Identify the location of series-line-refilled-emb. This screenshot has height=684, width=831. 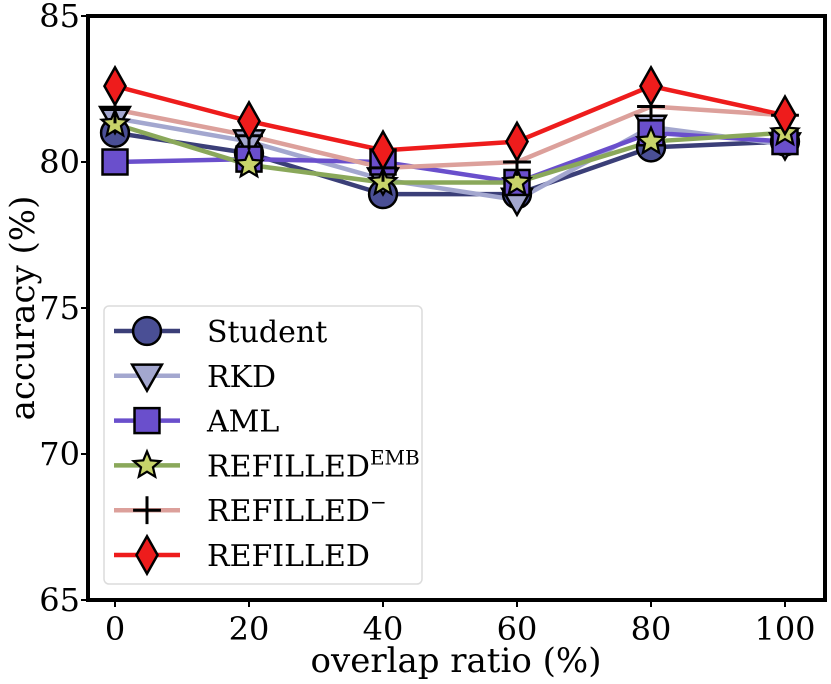
(450, 153).